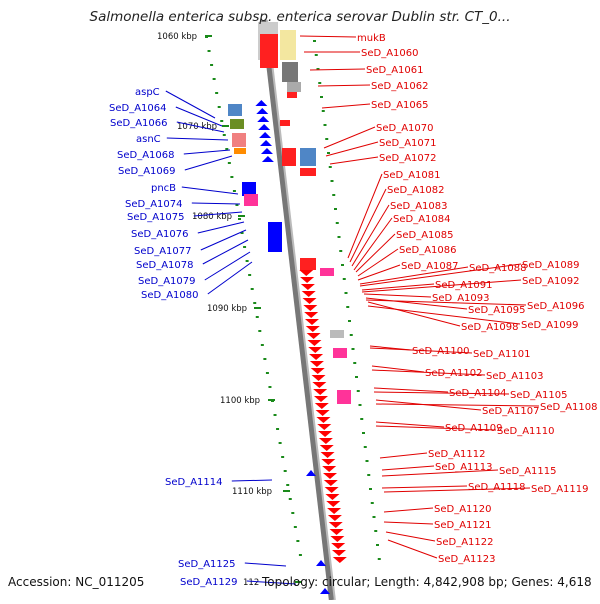  I want to click on forward-gene-label: SeD_A1085, so click(425, 235).